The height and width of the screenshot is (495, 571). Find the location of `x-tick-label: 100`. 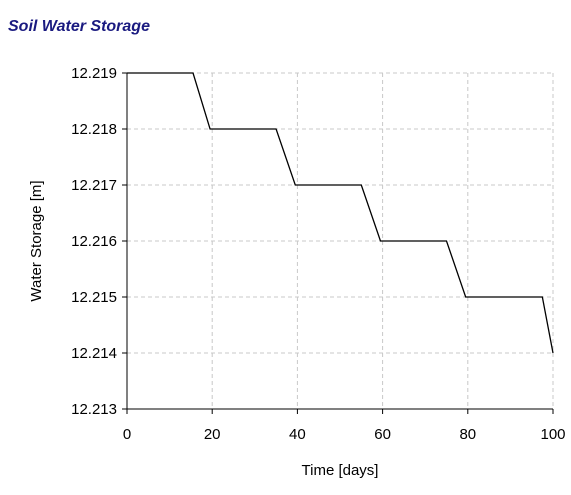

x-tick-label: 100 is located at coordinates (552, 434).